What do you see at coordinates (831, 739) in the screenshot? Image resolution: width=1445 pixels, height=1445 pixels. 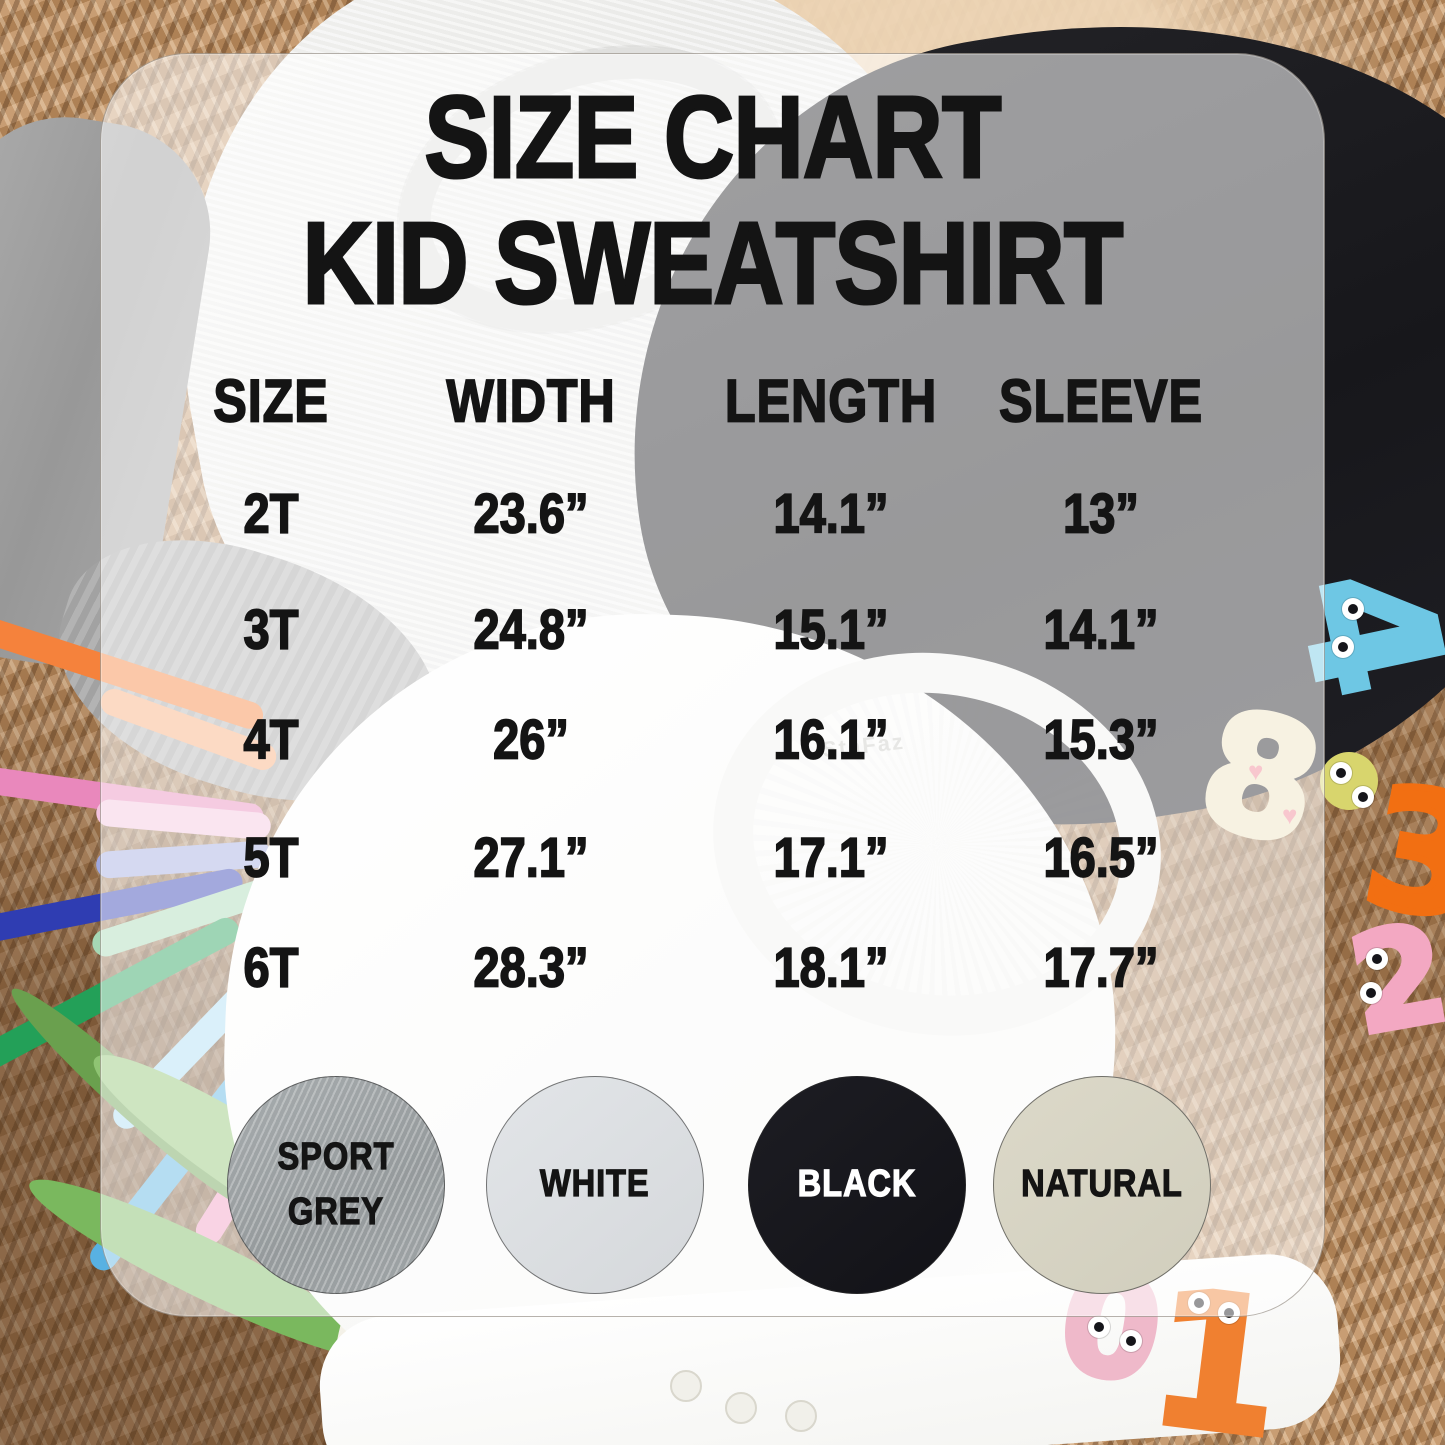 I see `row-4t-length: 16.1”` at bounding box center [831, 739].